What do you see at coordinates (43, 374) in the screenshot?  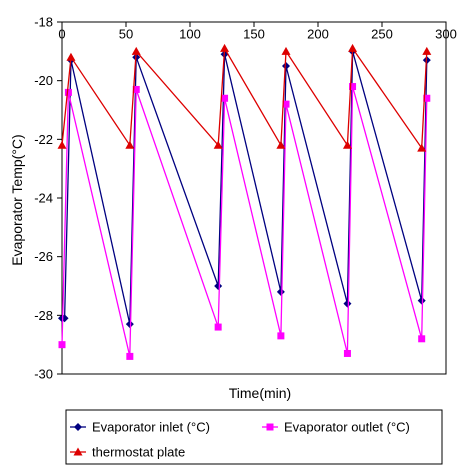 I see `y-tick-label: -30` at bounding box center [43, 374].